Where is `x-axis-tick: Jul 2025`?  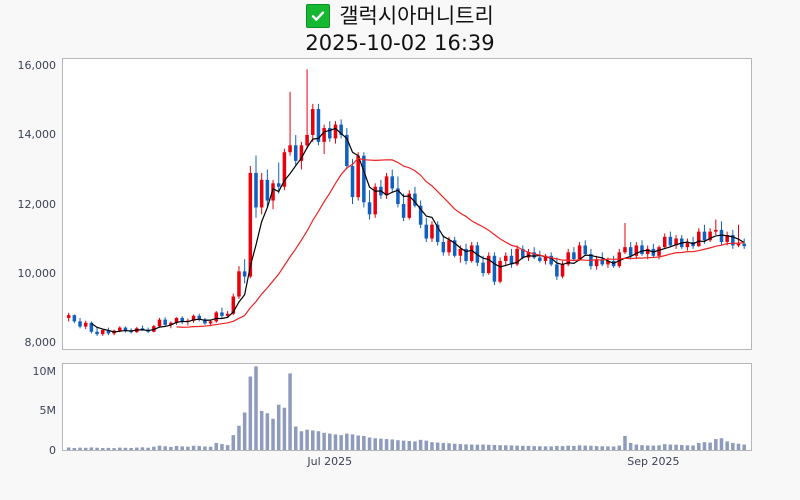
x-axis-tick: Jul 2025 is located at coordinates (330, 461).